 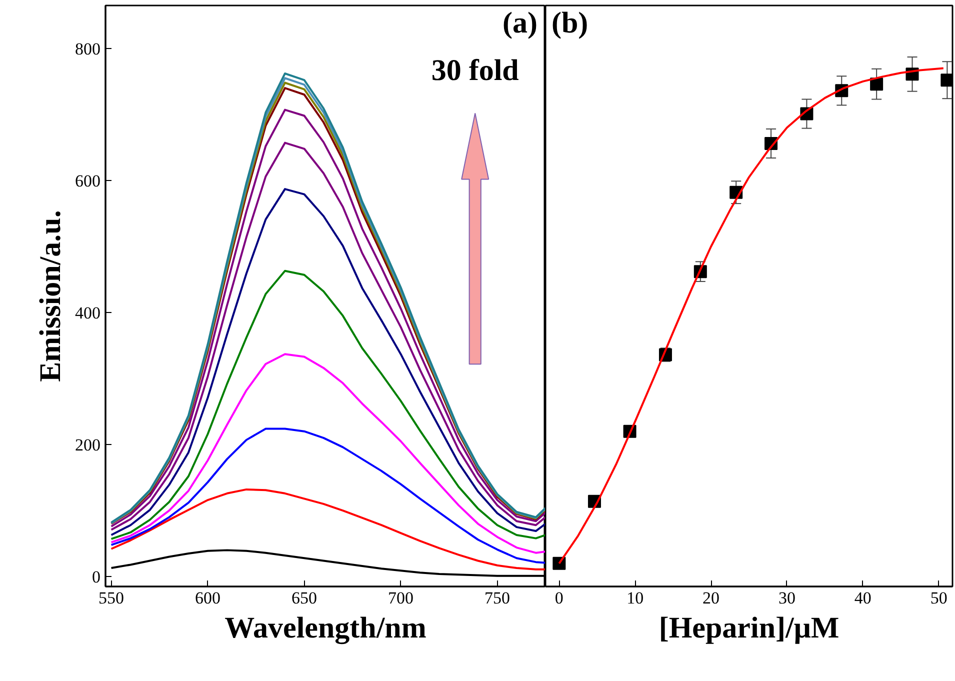 What do you see at coordinates (635, 598) in the screenshot?
I see `x-tick-label: 10` at bounding box center [635, 598].